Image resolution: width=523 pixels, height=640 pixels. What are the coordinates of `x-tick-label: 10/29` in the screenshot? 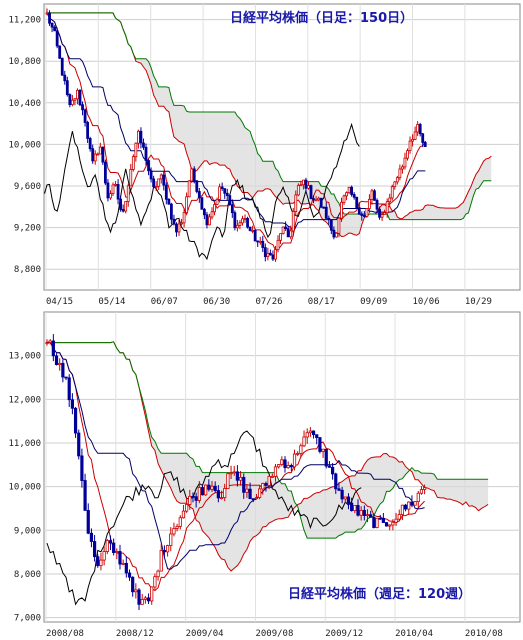 It's located at (478, 302).